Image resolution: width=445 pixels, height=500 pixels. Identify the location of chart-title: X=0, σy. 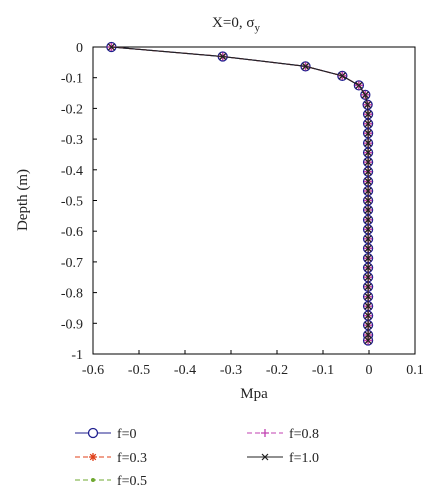
(236, 24).